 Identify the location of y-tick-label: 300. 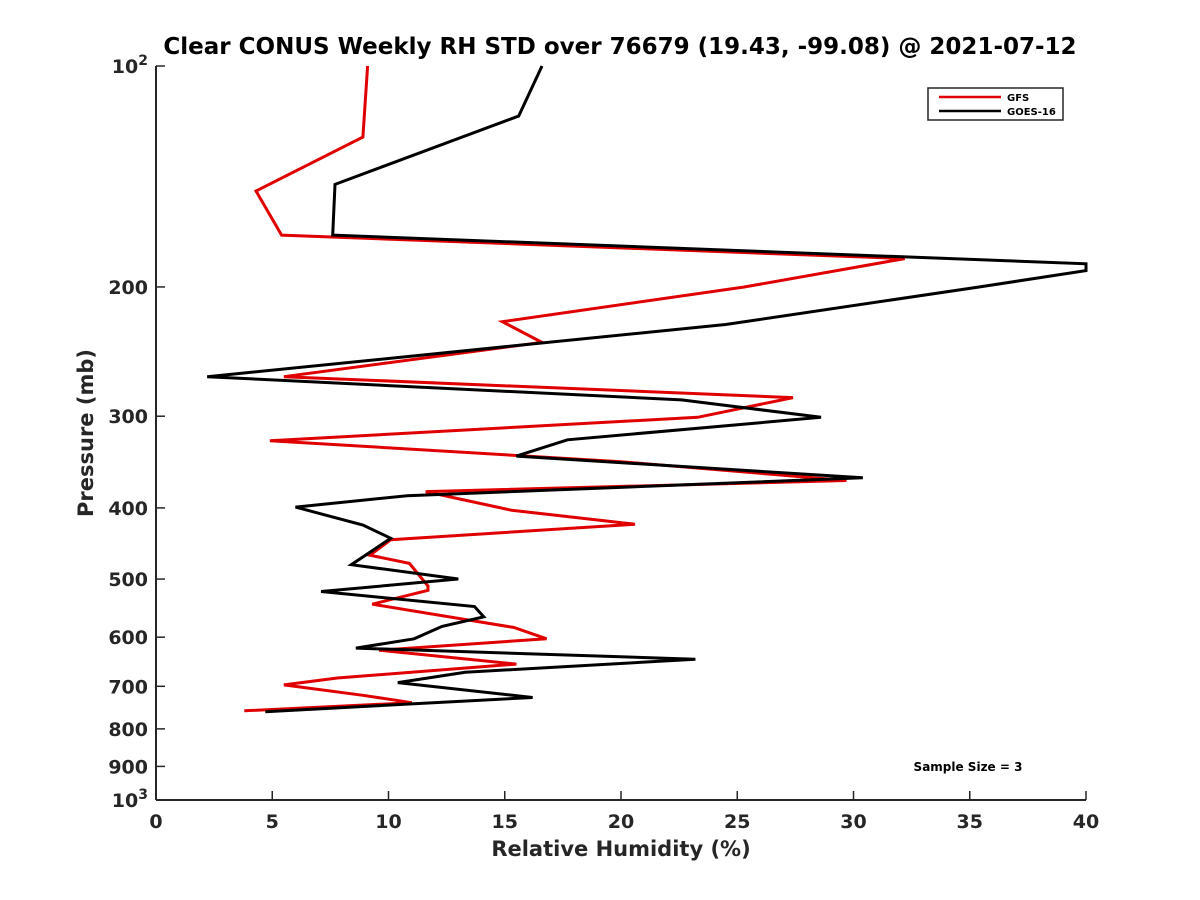
(128, 417).